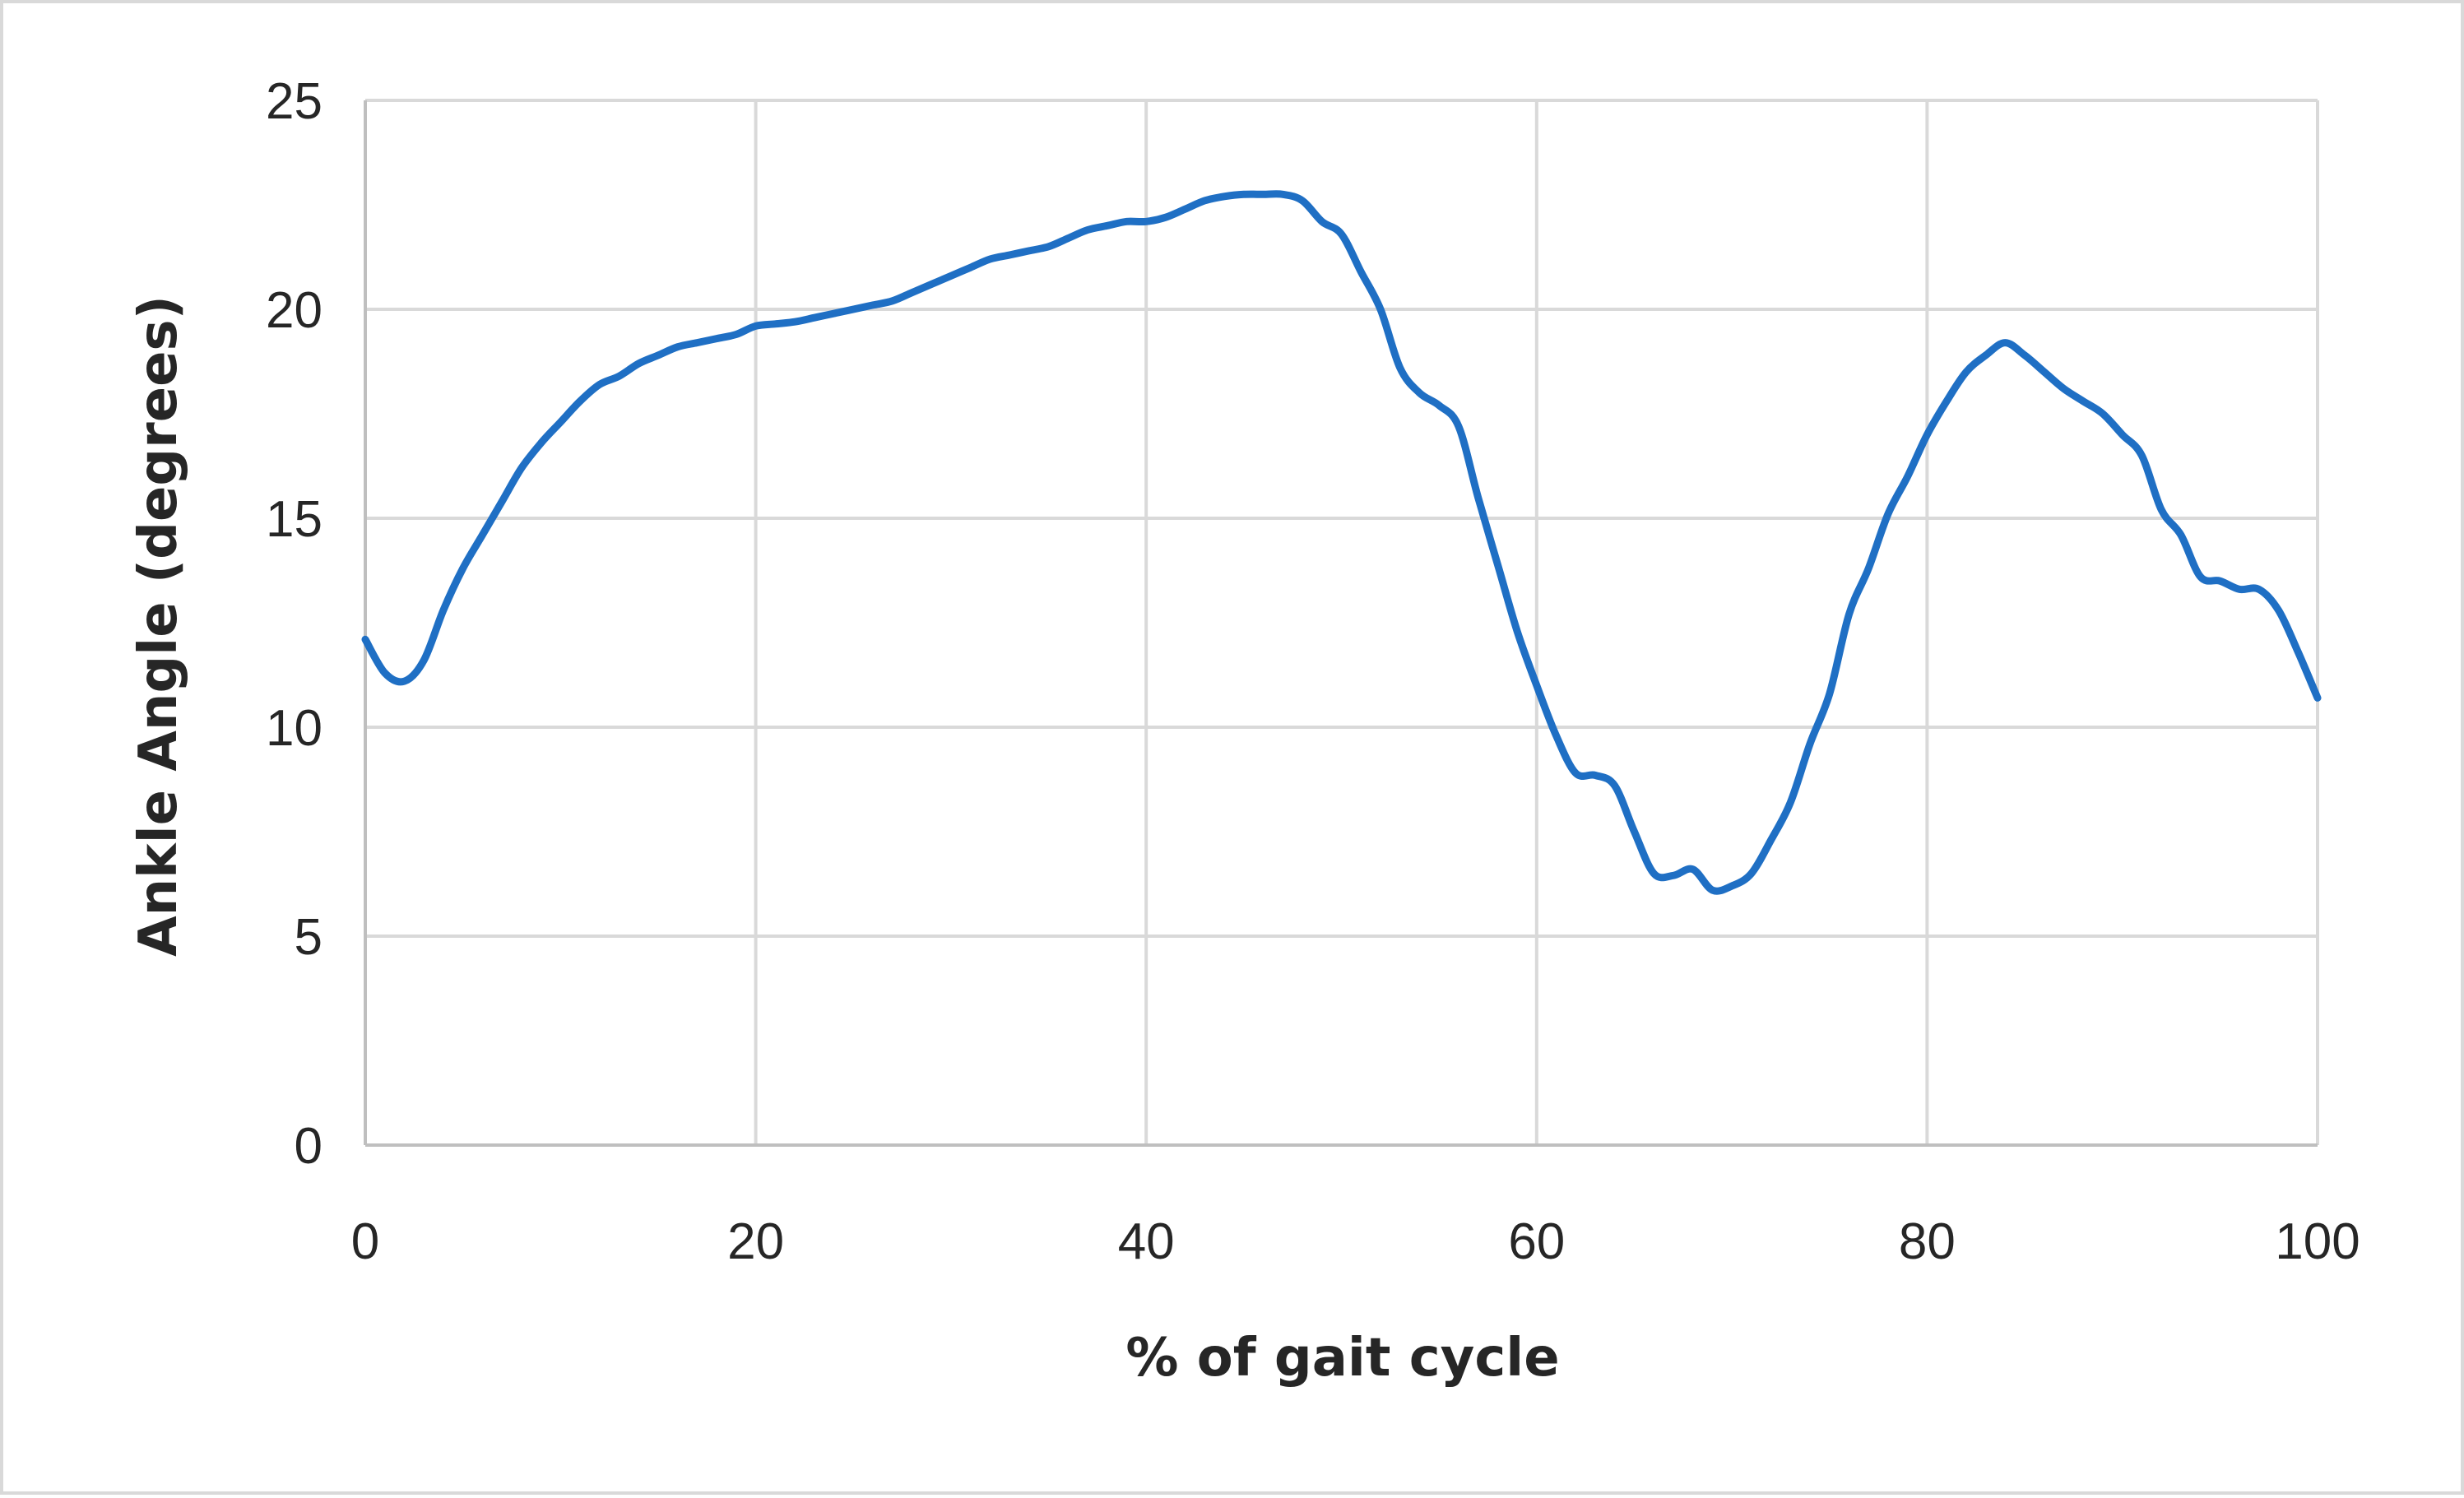 Image resolution: width=2464 pixels, height=1498 pixels. Describe the element at coordinates (309, 1146) in the screenshot. I see `y-tick-label-0: 0` at that location.